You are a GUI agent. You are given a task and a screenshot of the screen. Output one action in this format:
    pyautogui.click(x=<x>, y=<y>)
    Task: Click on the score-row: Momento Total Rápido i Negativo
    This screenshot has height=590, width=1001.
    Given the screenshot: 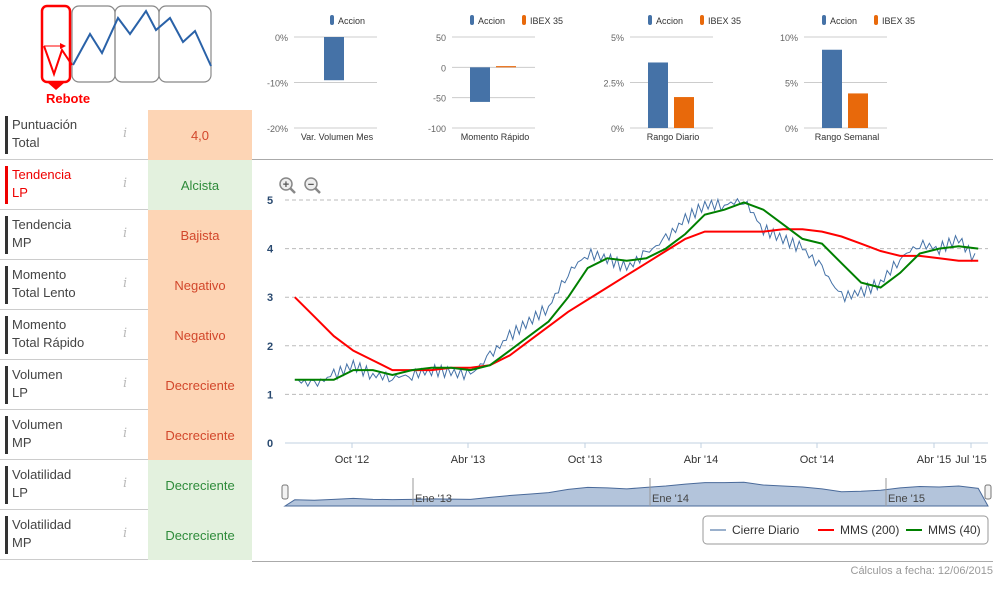 What is the action you would take?
    pyautogui.click(x=126, y=335)
    